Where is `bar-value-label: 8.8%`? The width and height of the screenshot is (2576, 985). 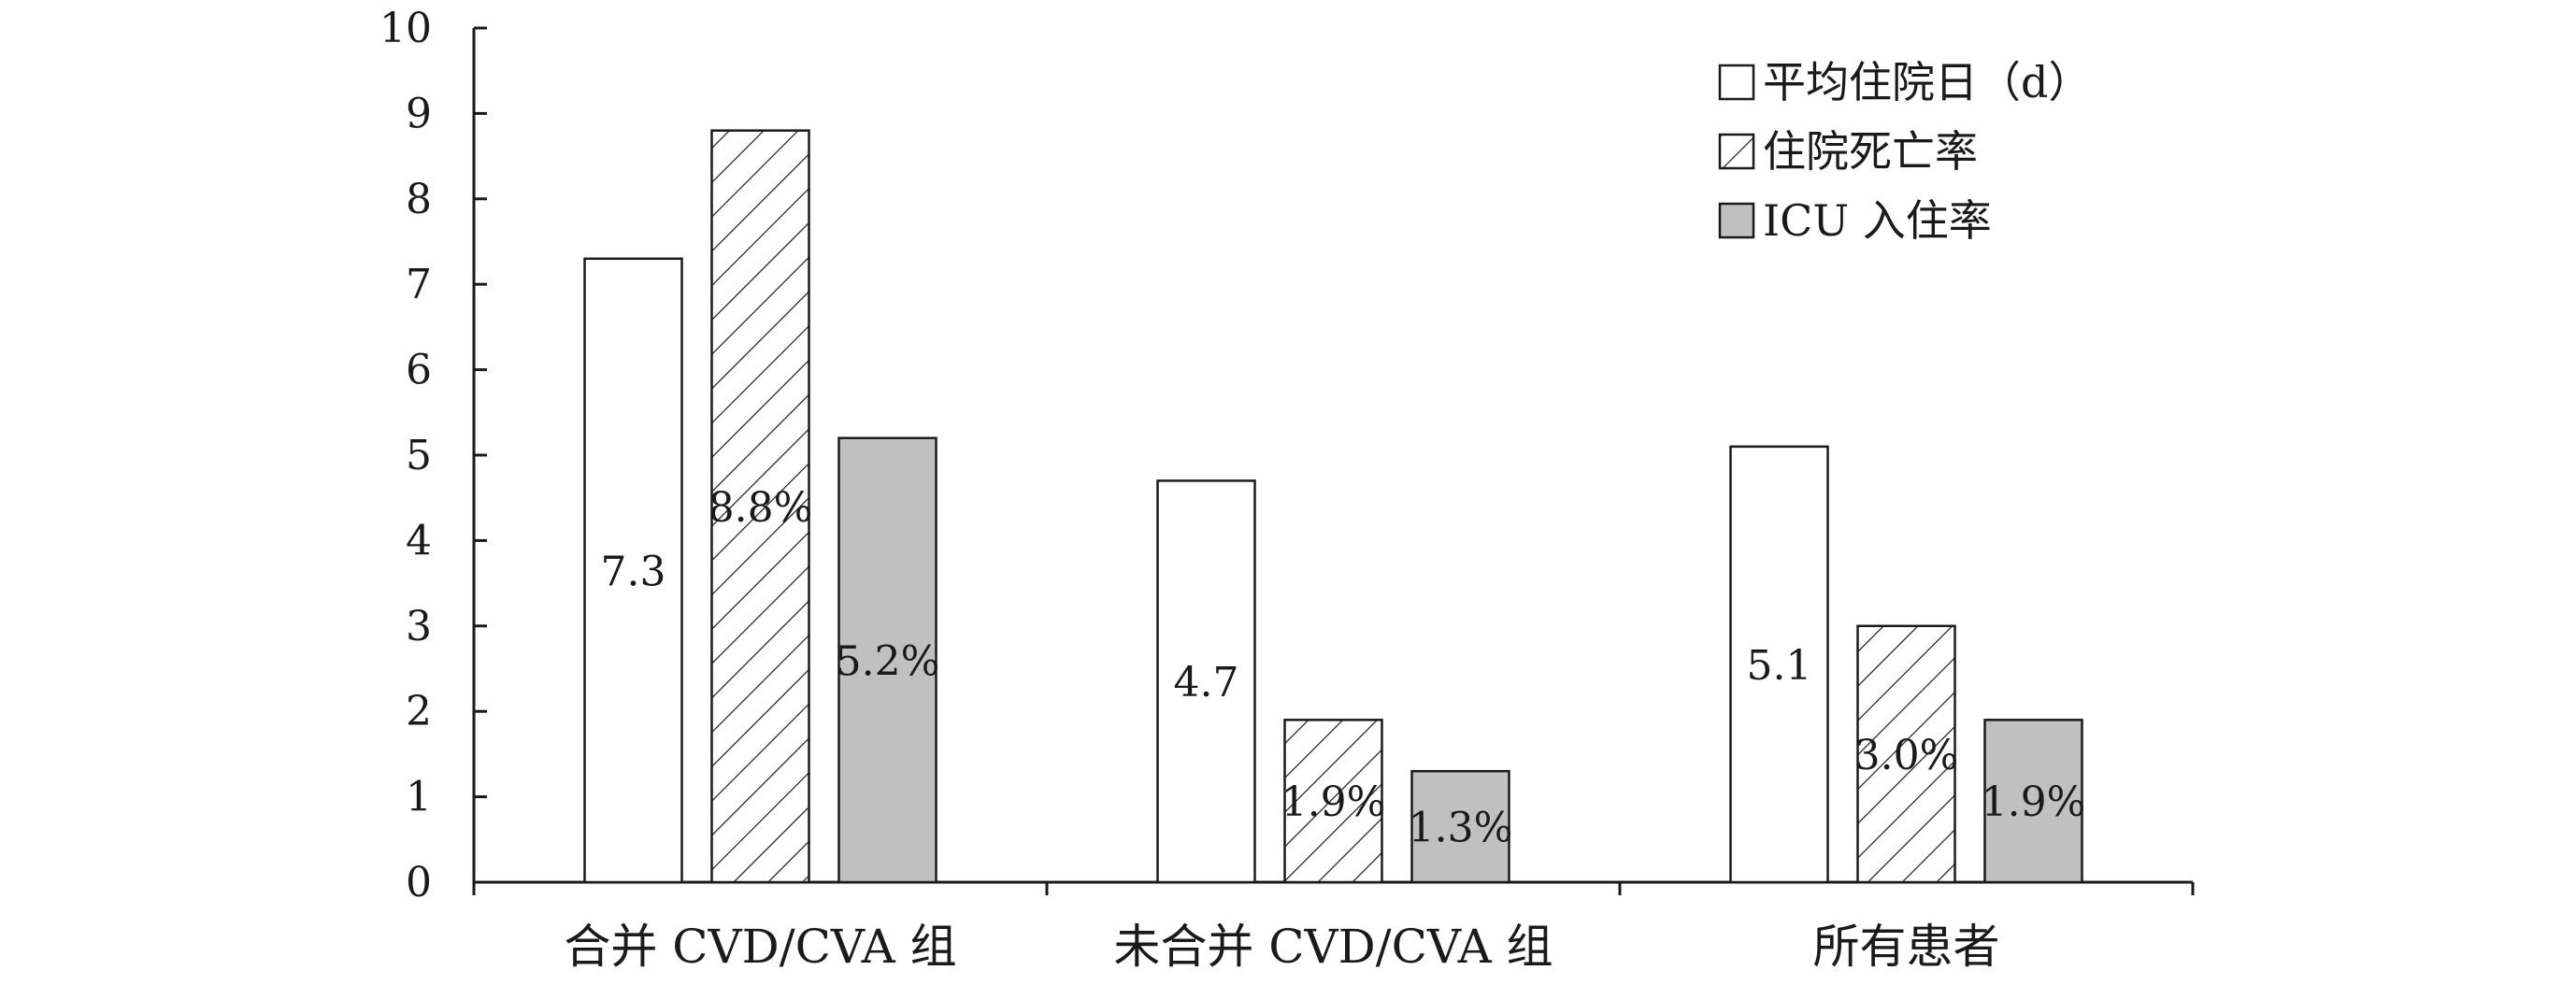 bar-value-label: 8.8% is located at coordinates (760, 508).